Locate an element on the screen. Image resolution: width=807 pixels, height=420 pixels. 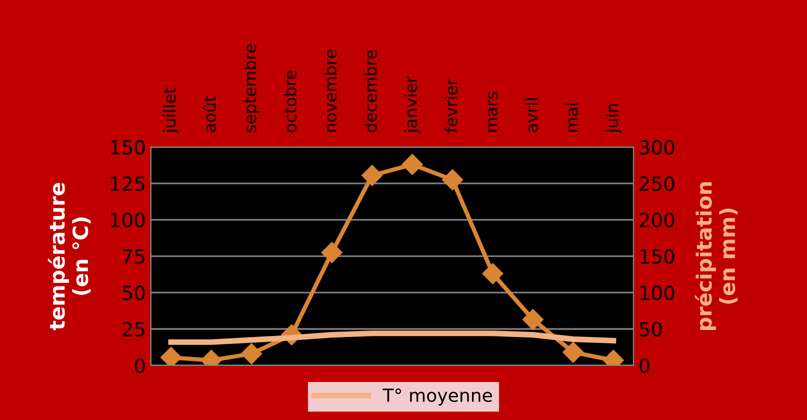
y2-tick-label: 150 is located at coordinates (657, 256).